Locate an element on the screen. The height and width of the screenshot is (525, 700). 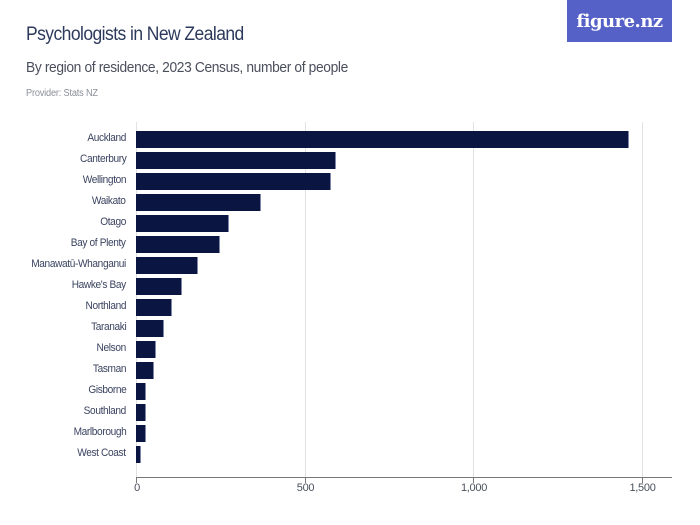
category-label: Marlborough is located at coordinates (99, 432).